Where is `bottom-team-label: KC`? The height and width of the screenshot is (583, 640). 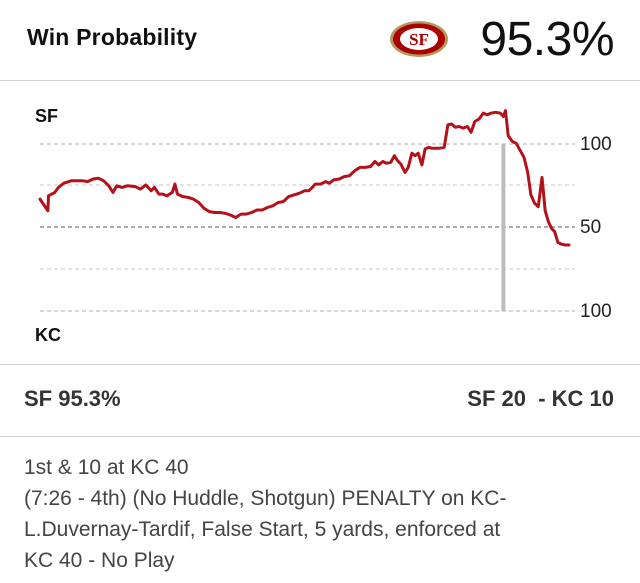 bottom-team-label: KC is located at coordinates (48, 335).